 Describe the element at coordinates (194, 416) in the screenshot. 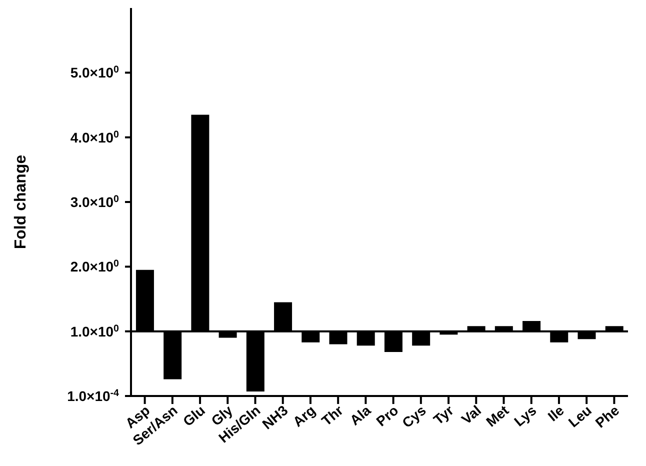

I see `x-tick-label: Glu` at that location.